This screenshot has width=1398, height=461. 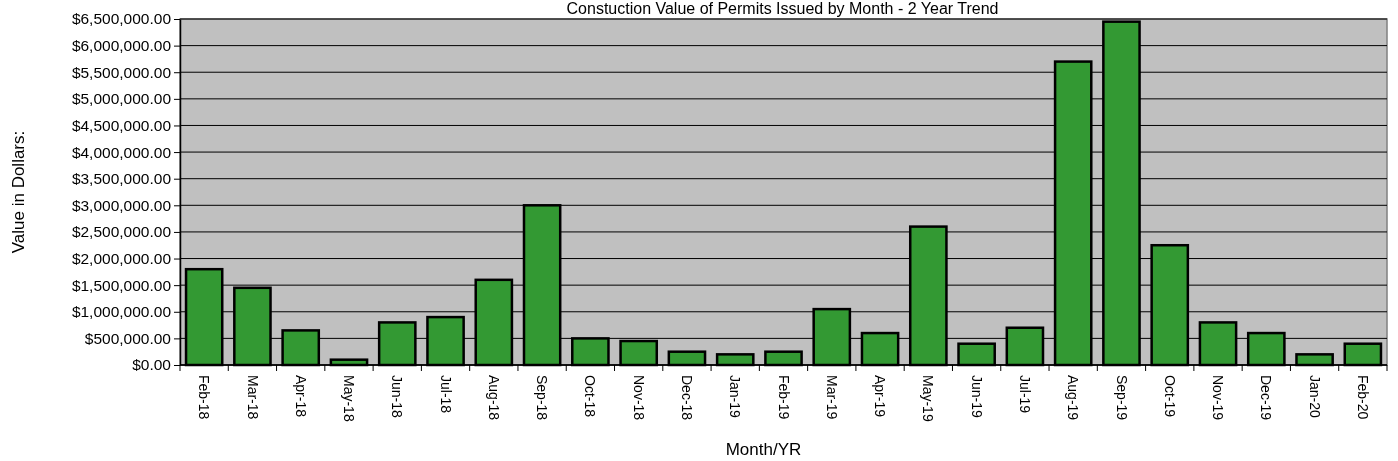 What do you see at coordinates (121, 125) in the screenshot?
I see `y-tick-label: $4,500,000.00` at bounding box center [121, 125].